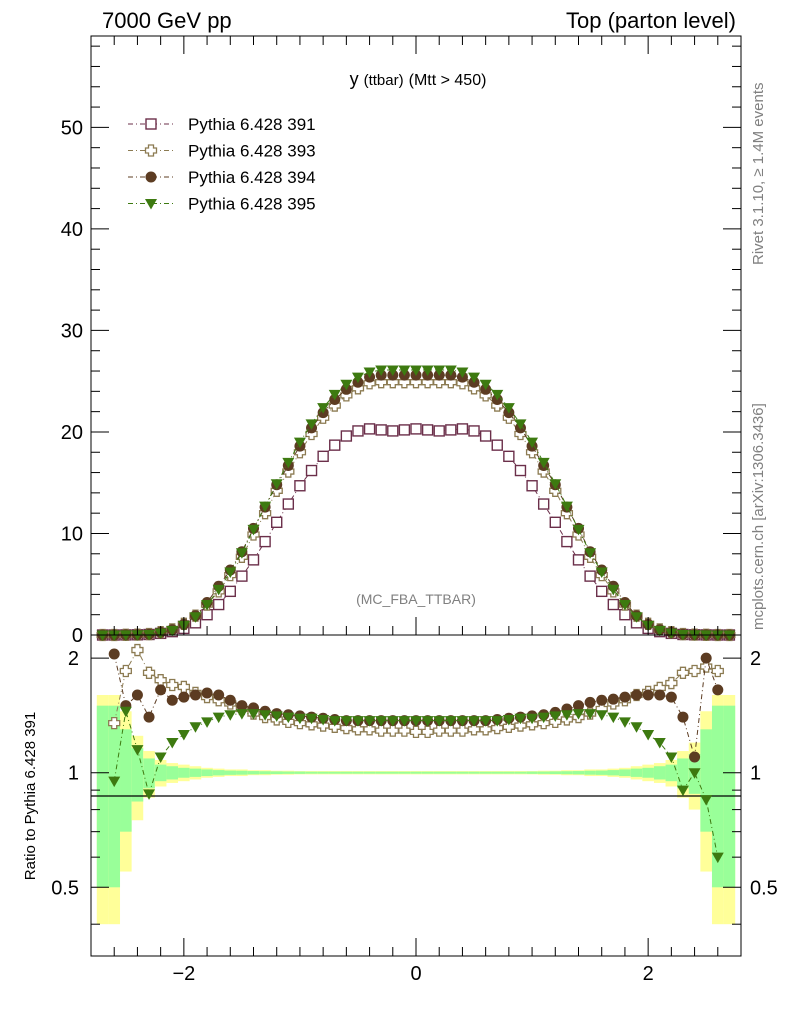  Describe the element at coordinates (252, 177) in the screenshot. I see `legend-label: Pythia 6.428 394` at that location.